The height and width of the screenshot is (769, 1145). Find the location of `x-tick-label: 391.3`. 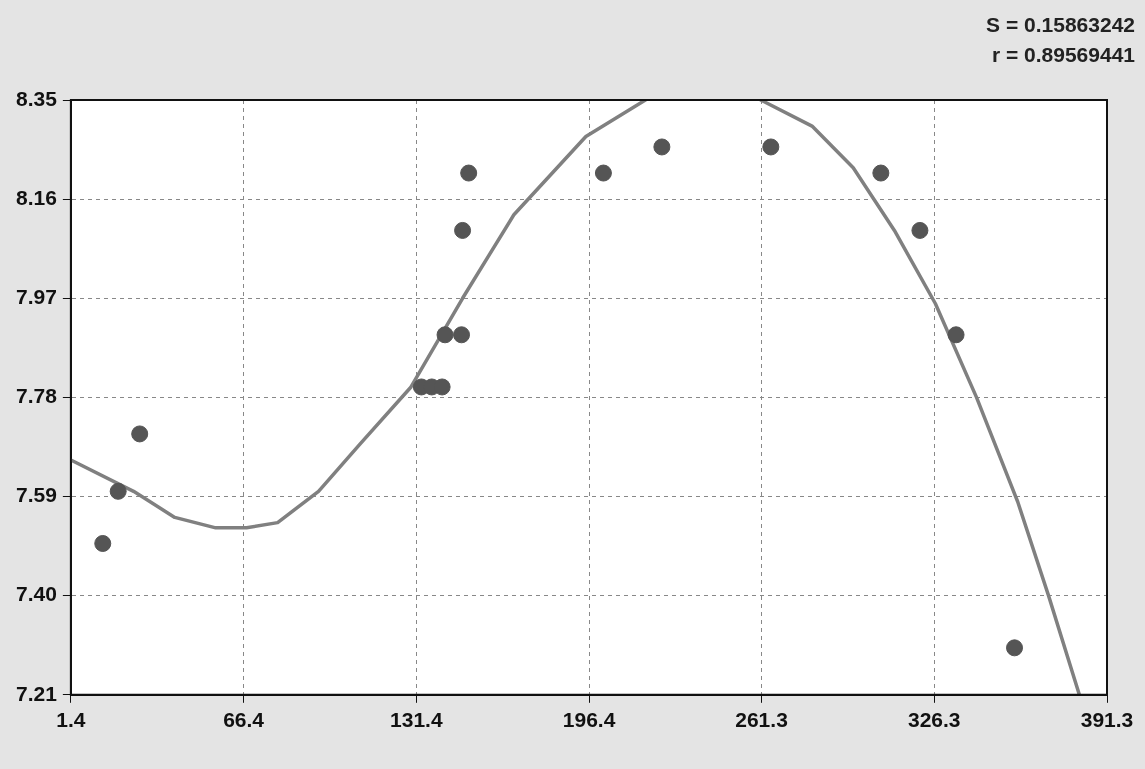

x-tick-label: 391.3 is located at coordinates (1107, 720).